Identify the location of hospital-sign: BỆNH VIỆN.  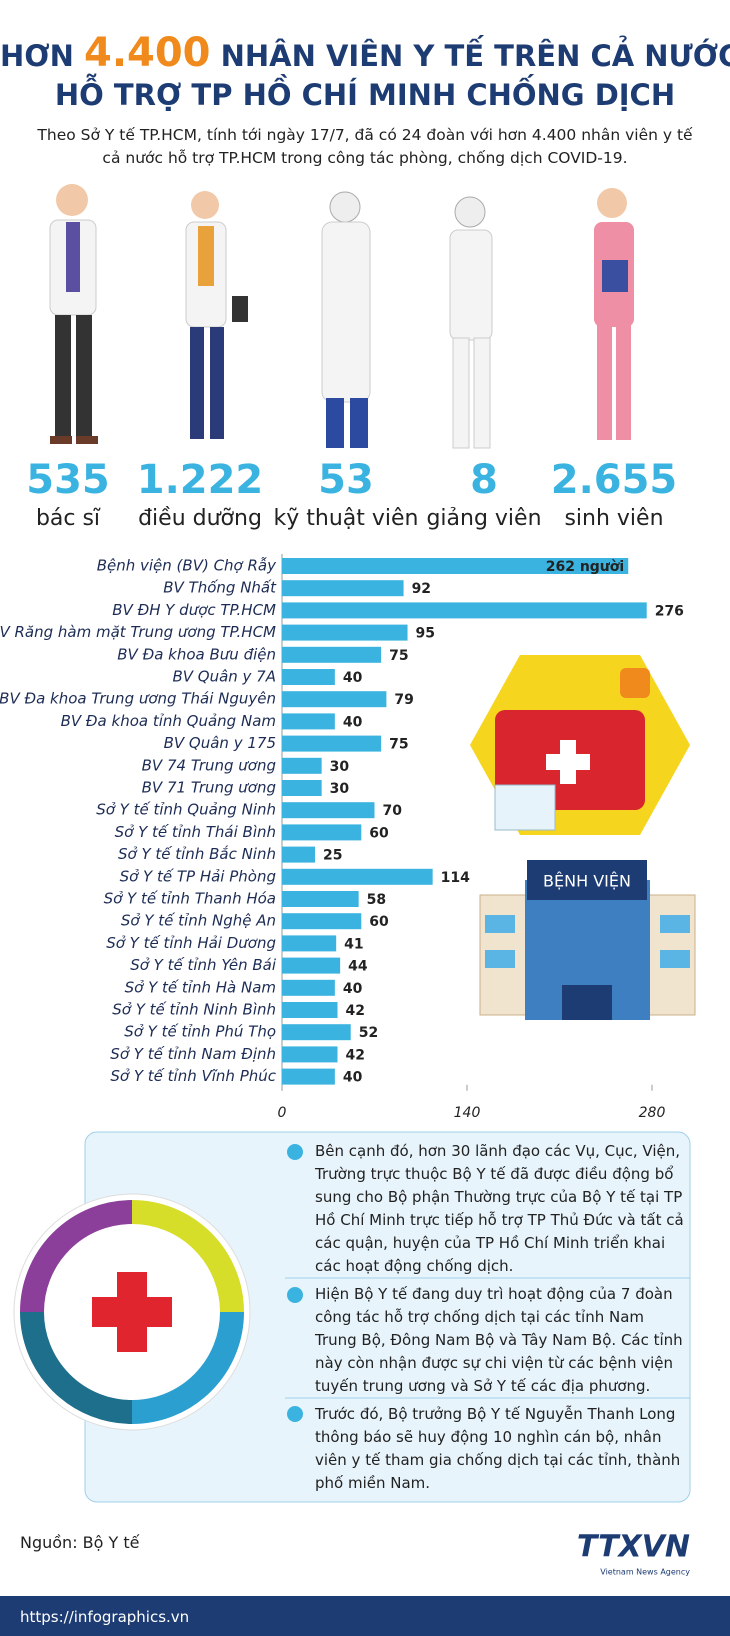
(587, 881).